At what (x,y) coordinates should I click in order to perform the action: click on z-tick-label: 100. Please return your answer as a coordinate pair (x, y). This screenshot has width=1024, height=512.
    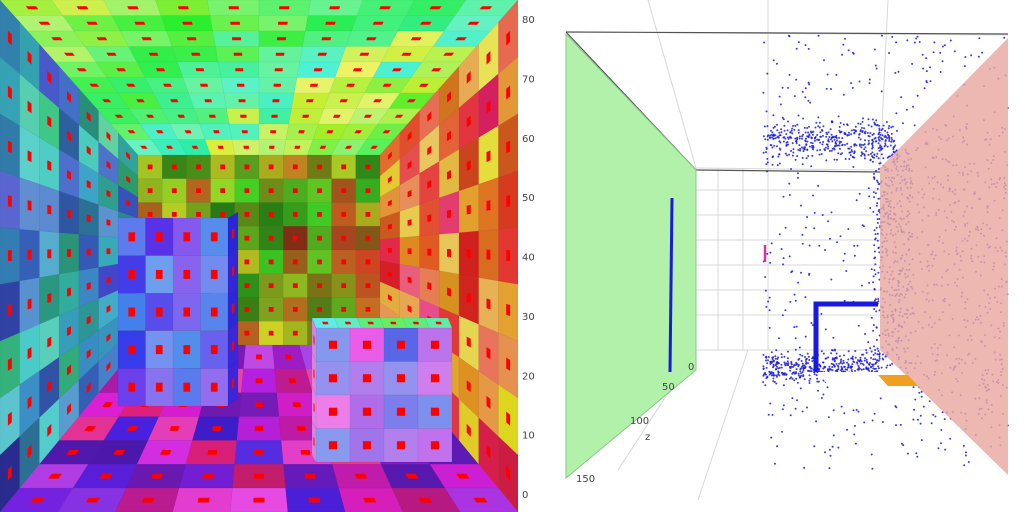
    Looking at the image, I should click on (639, 421).